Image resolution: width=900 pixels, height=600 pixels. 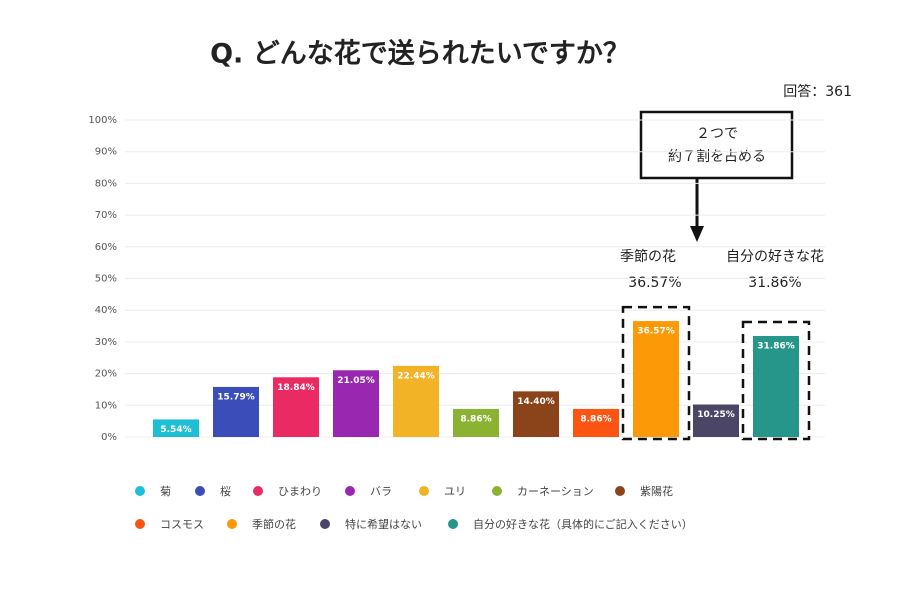 What do you see at coordinates (236, 397) in the screenshot?
I see `value-label: 15.79%` at bounding box center [236, 397].